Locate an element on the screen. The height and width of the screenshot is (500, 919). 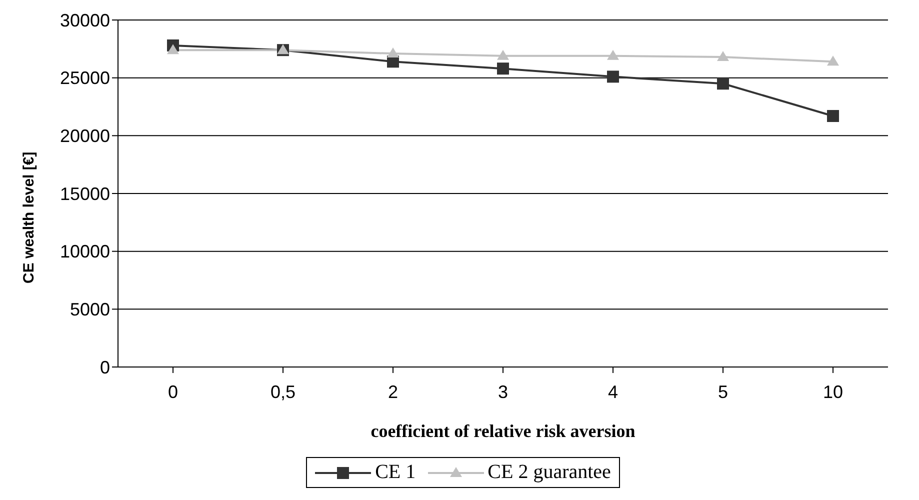
y-tick-label: 25000 is located at coordinates (85, 78).